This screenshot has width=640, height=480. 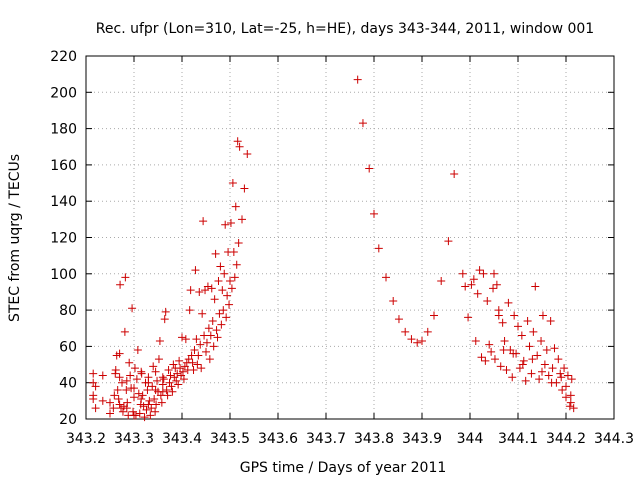 What do you see at coordinates (518, 439) in the screenshot?
I see `x-tick-label: 344.1` at bounding box center [518, 439].